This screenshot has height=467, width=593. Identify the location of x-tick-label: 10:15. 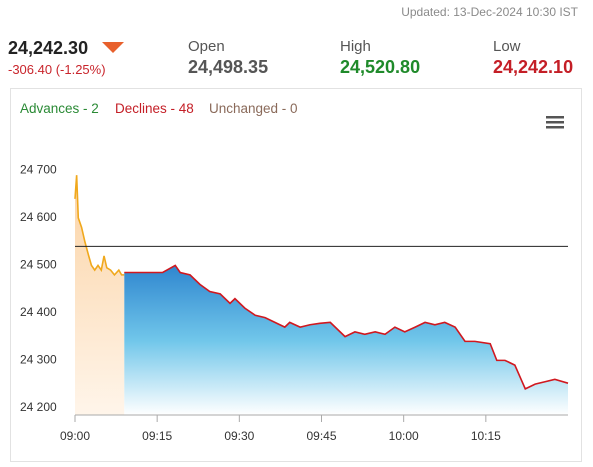
(486, 436).